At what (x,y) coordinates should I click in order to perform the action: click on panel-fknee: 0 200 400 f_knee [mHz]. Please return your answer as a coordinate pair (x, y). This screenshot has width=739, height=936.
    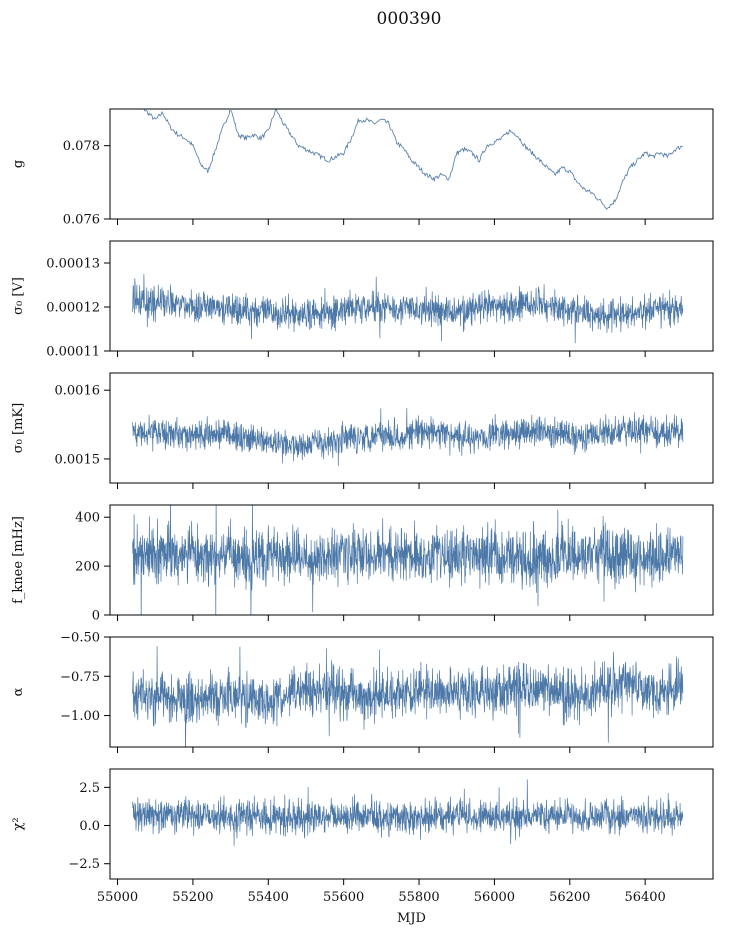
    Looking at the image, I should click on (362, 564).